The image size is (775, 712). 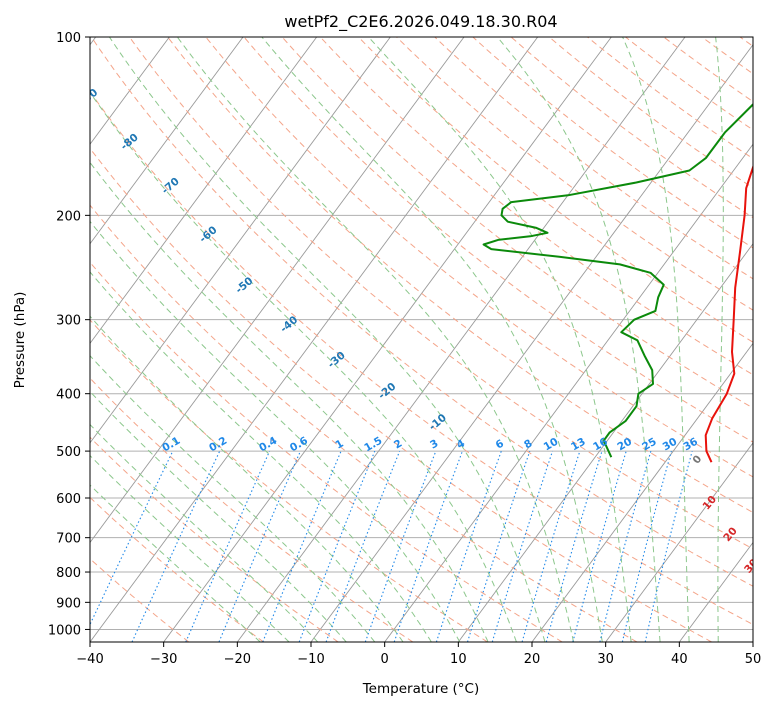 I want to click on y-tick-label: 500, so click(x=68, y=452).